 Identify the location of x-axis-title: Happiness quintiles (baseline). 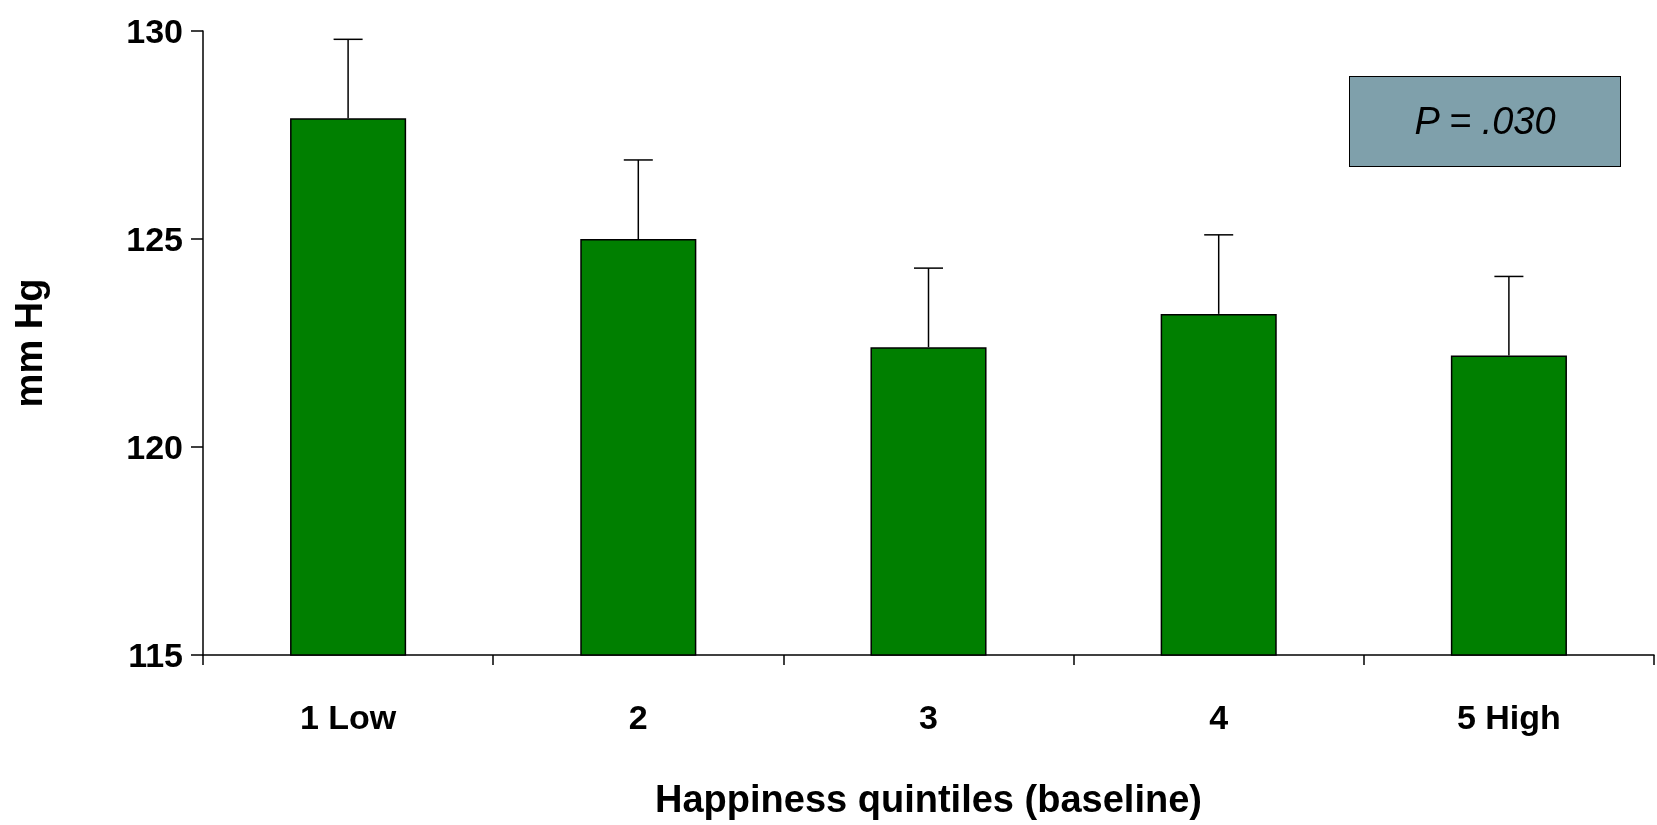
(928, 799).